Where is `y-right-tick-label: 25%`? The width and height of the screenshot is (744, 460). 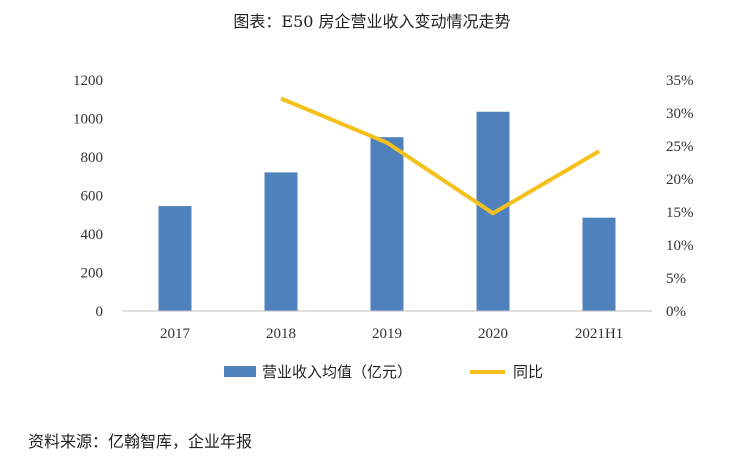 y-right-tick-label: 25% is located at coordinates (680, 147).